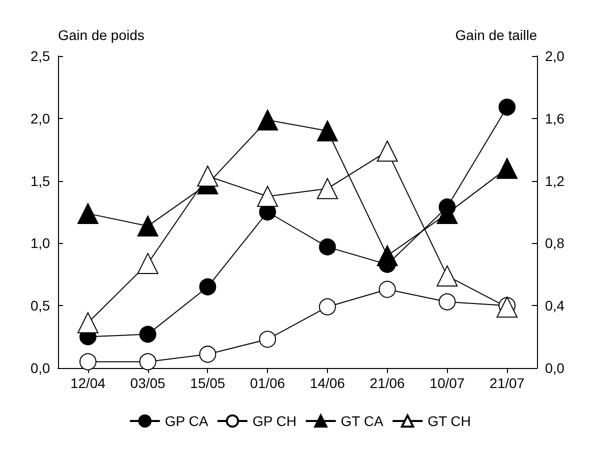 The image size is (600, 449). What do you see at coordinates (447, 383) in the screenshot?
I see `x-tick-label: 10/07` at bounding box center [447, 383].